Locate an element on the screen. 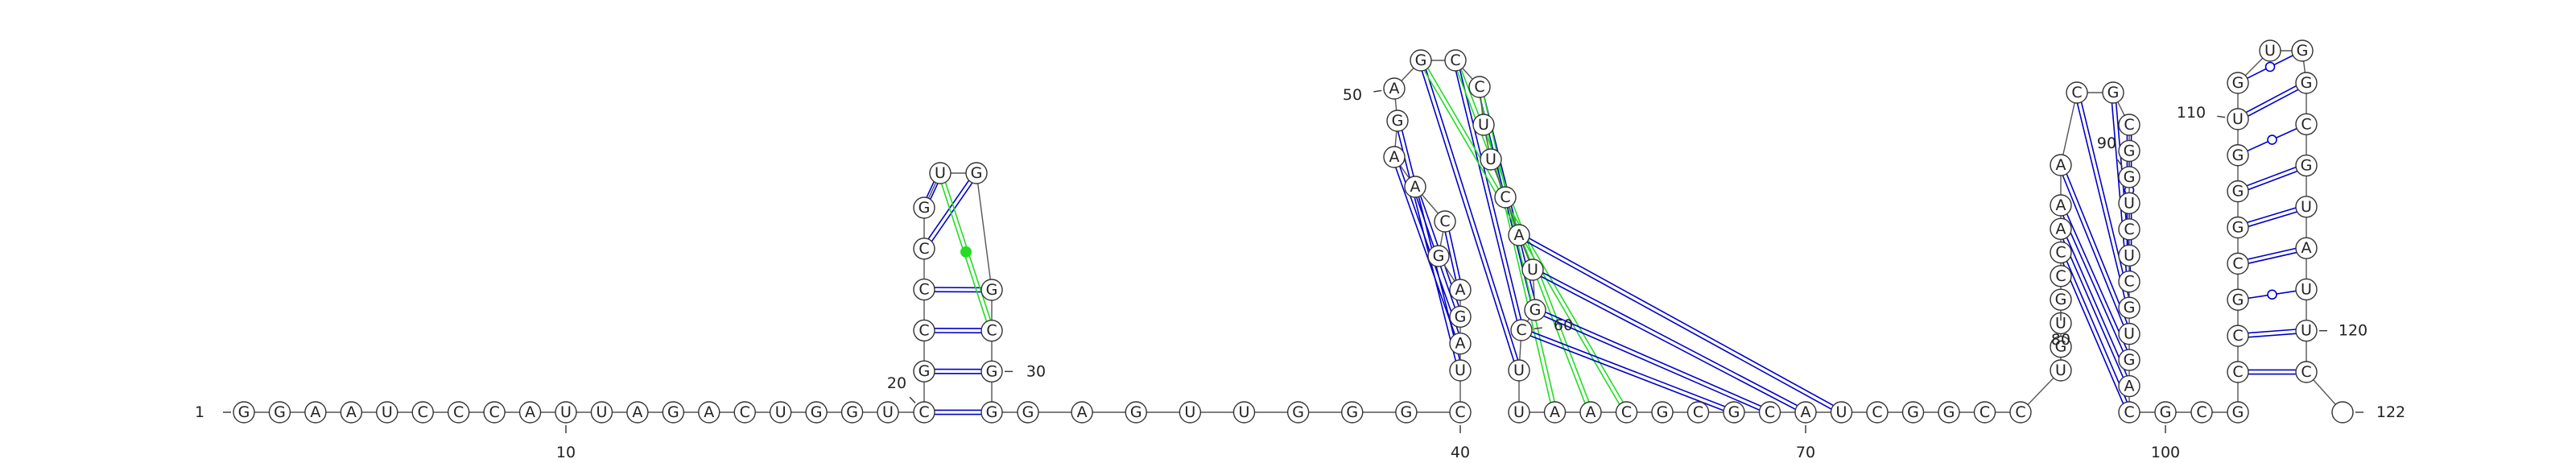 This screenshot has width=2576, height=463. nucleotide-35: U is located at coordinates (1190, 412).